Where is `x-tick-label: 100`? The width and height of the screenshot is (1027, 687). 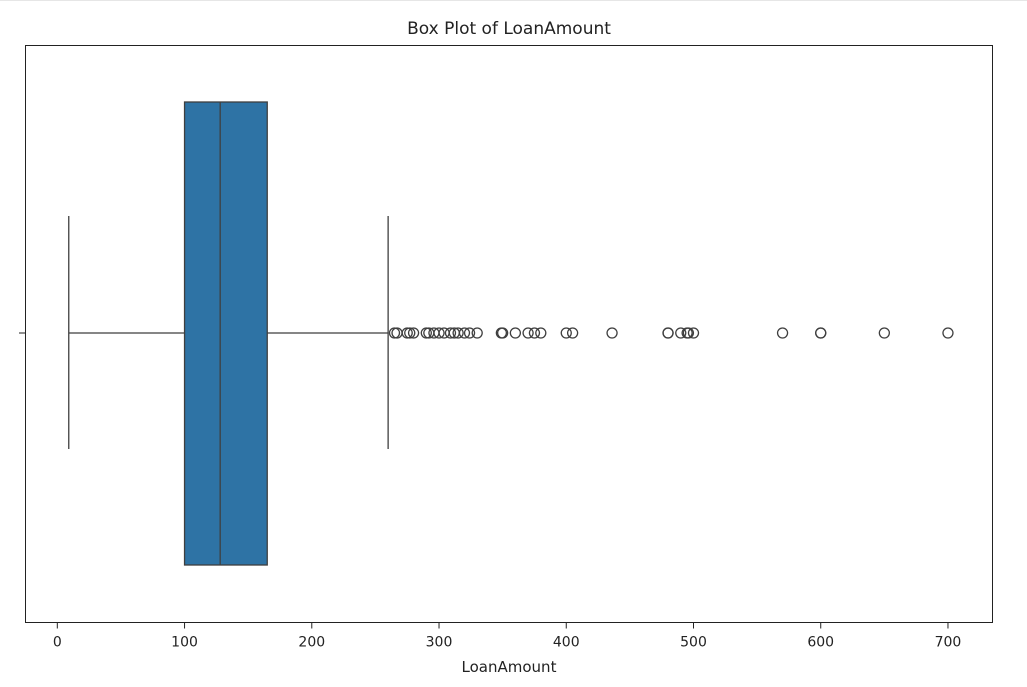 x-tick-label: 100 is located at coordinates (184, 643).